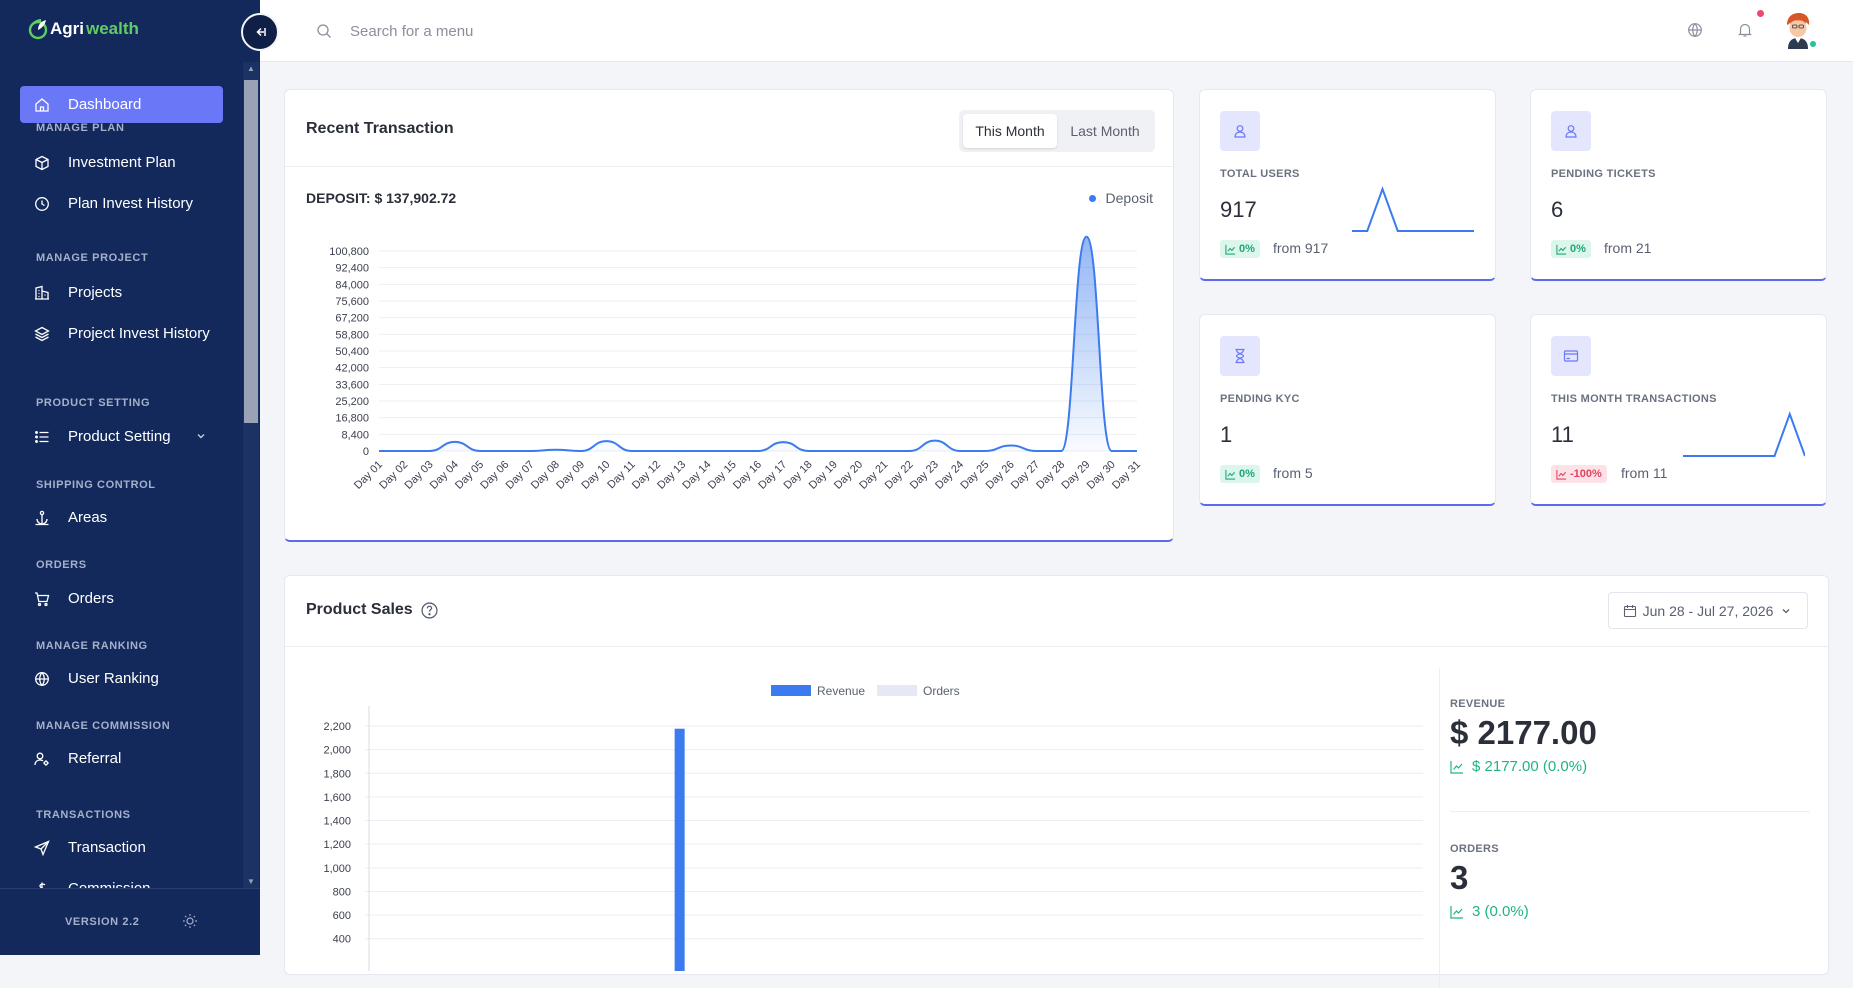  I want to click on stat-from: from 11, so click(1644, 473).